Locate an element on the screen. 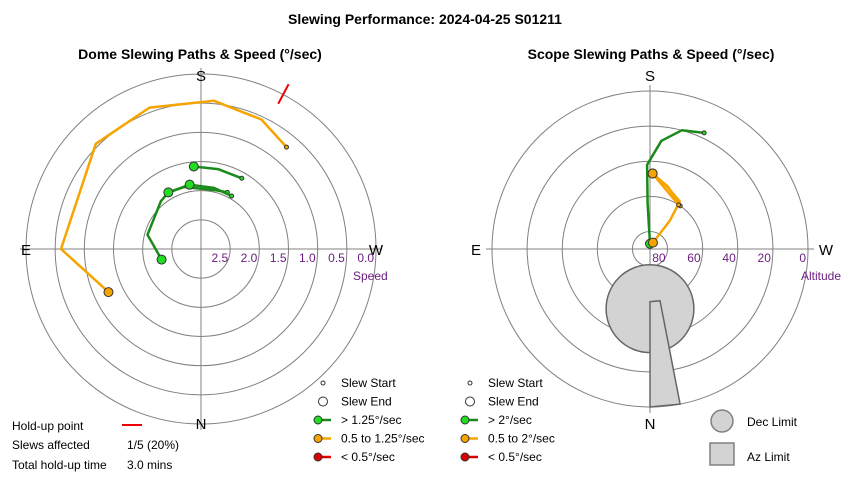 The image size is (850, 480). scope-tick-label: 40 is located at coordinates (729, 258).